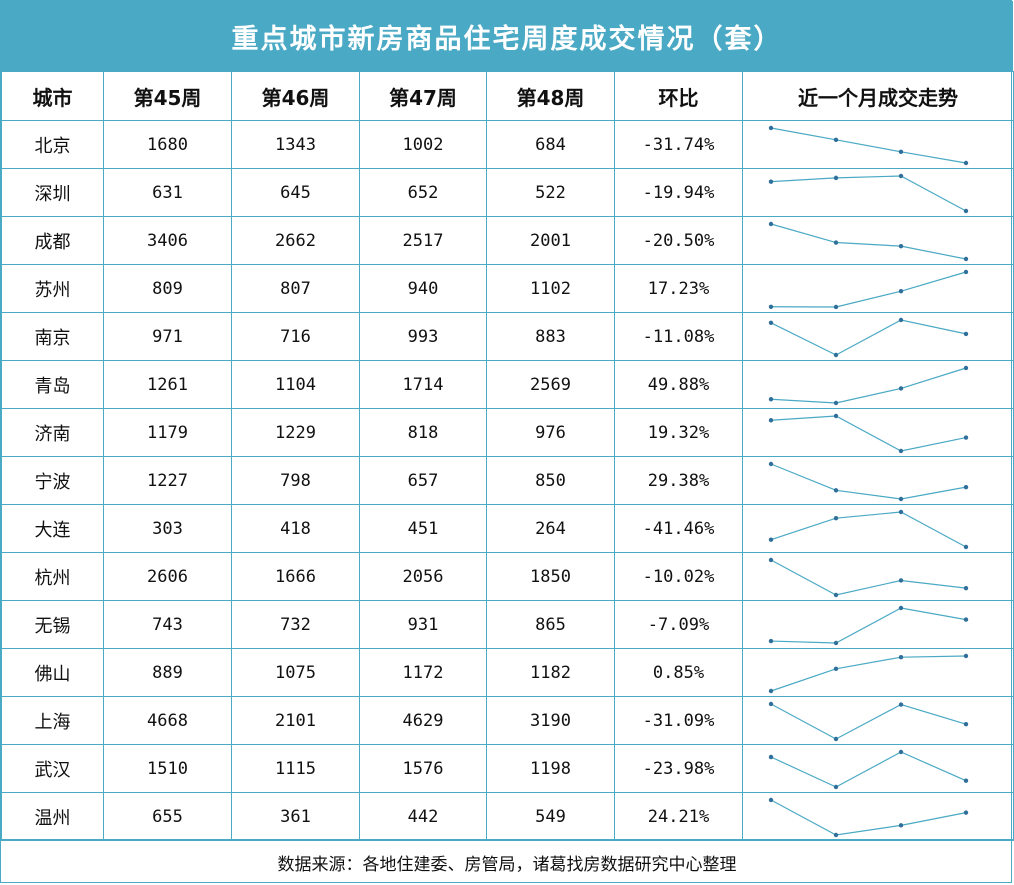 This screenshot has height=885, width=1014. What do you see at coordinates (550, 528) in the screenshot?
I see `w48-cell: 264` at bounding box center [550, 528].